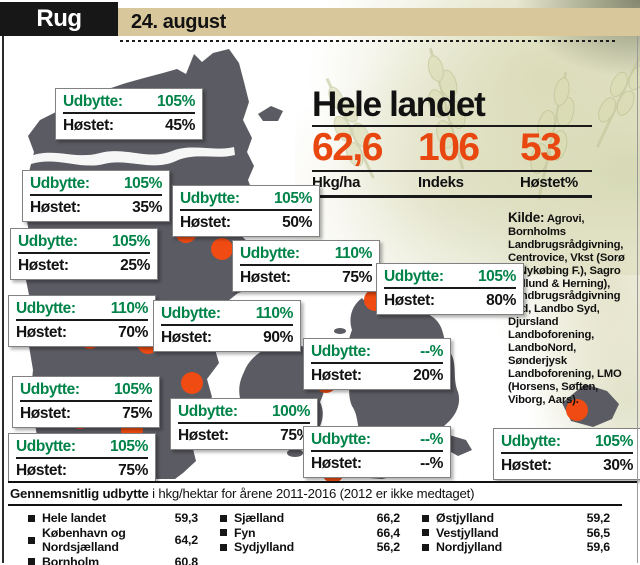 This screenshot has width=640, height=565. I want to click on row-label: Fyn, so click(245, 532).